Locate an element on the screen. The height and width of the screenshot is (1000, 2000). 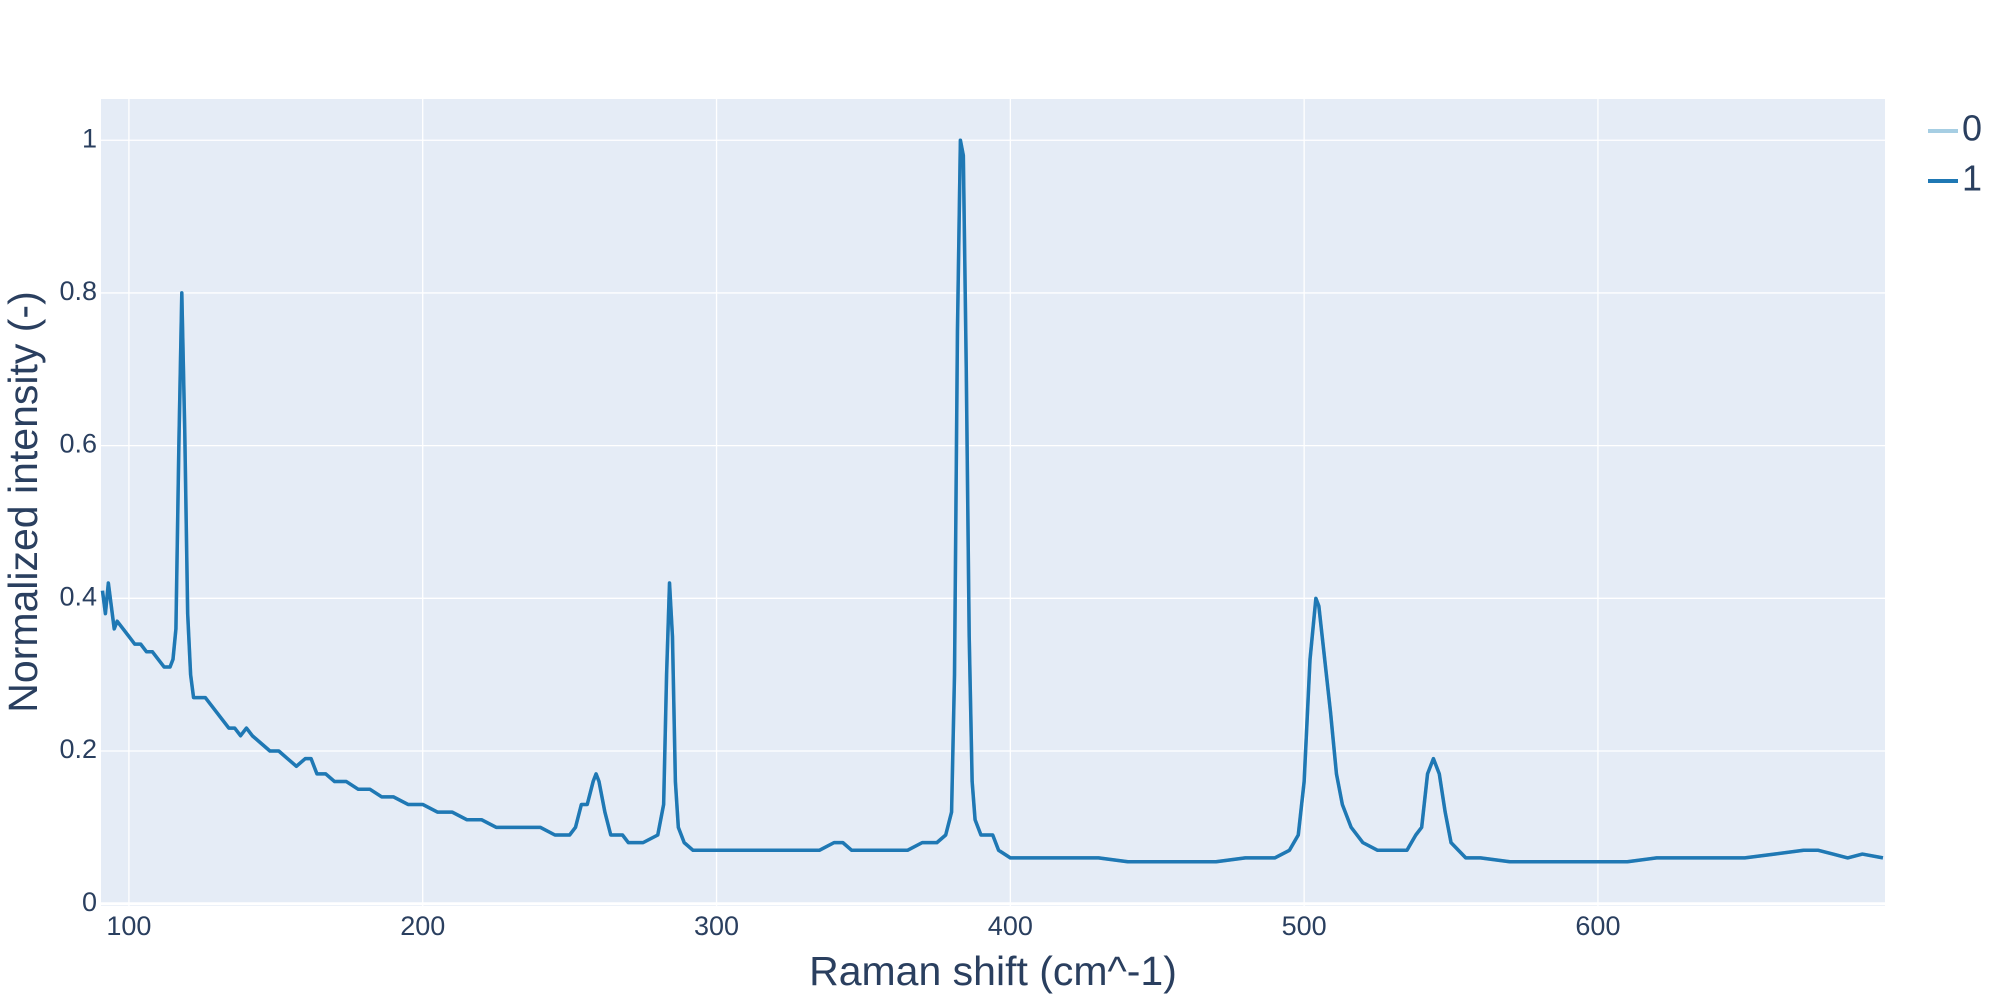
y-tick-label: 0.2 is located at coordinates (78, 749).